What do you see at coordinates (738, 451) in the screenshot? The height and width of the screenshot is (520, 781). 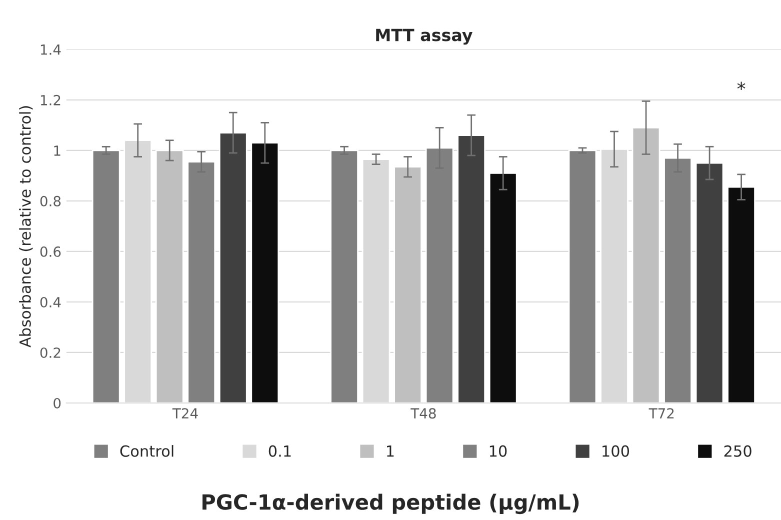 I see `legend-label: 250` at bounding box center [738, 451].